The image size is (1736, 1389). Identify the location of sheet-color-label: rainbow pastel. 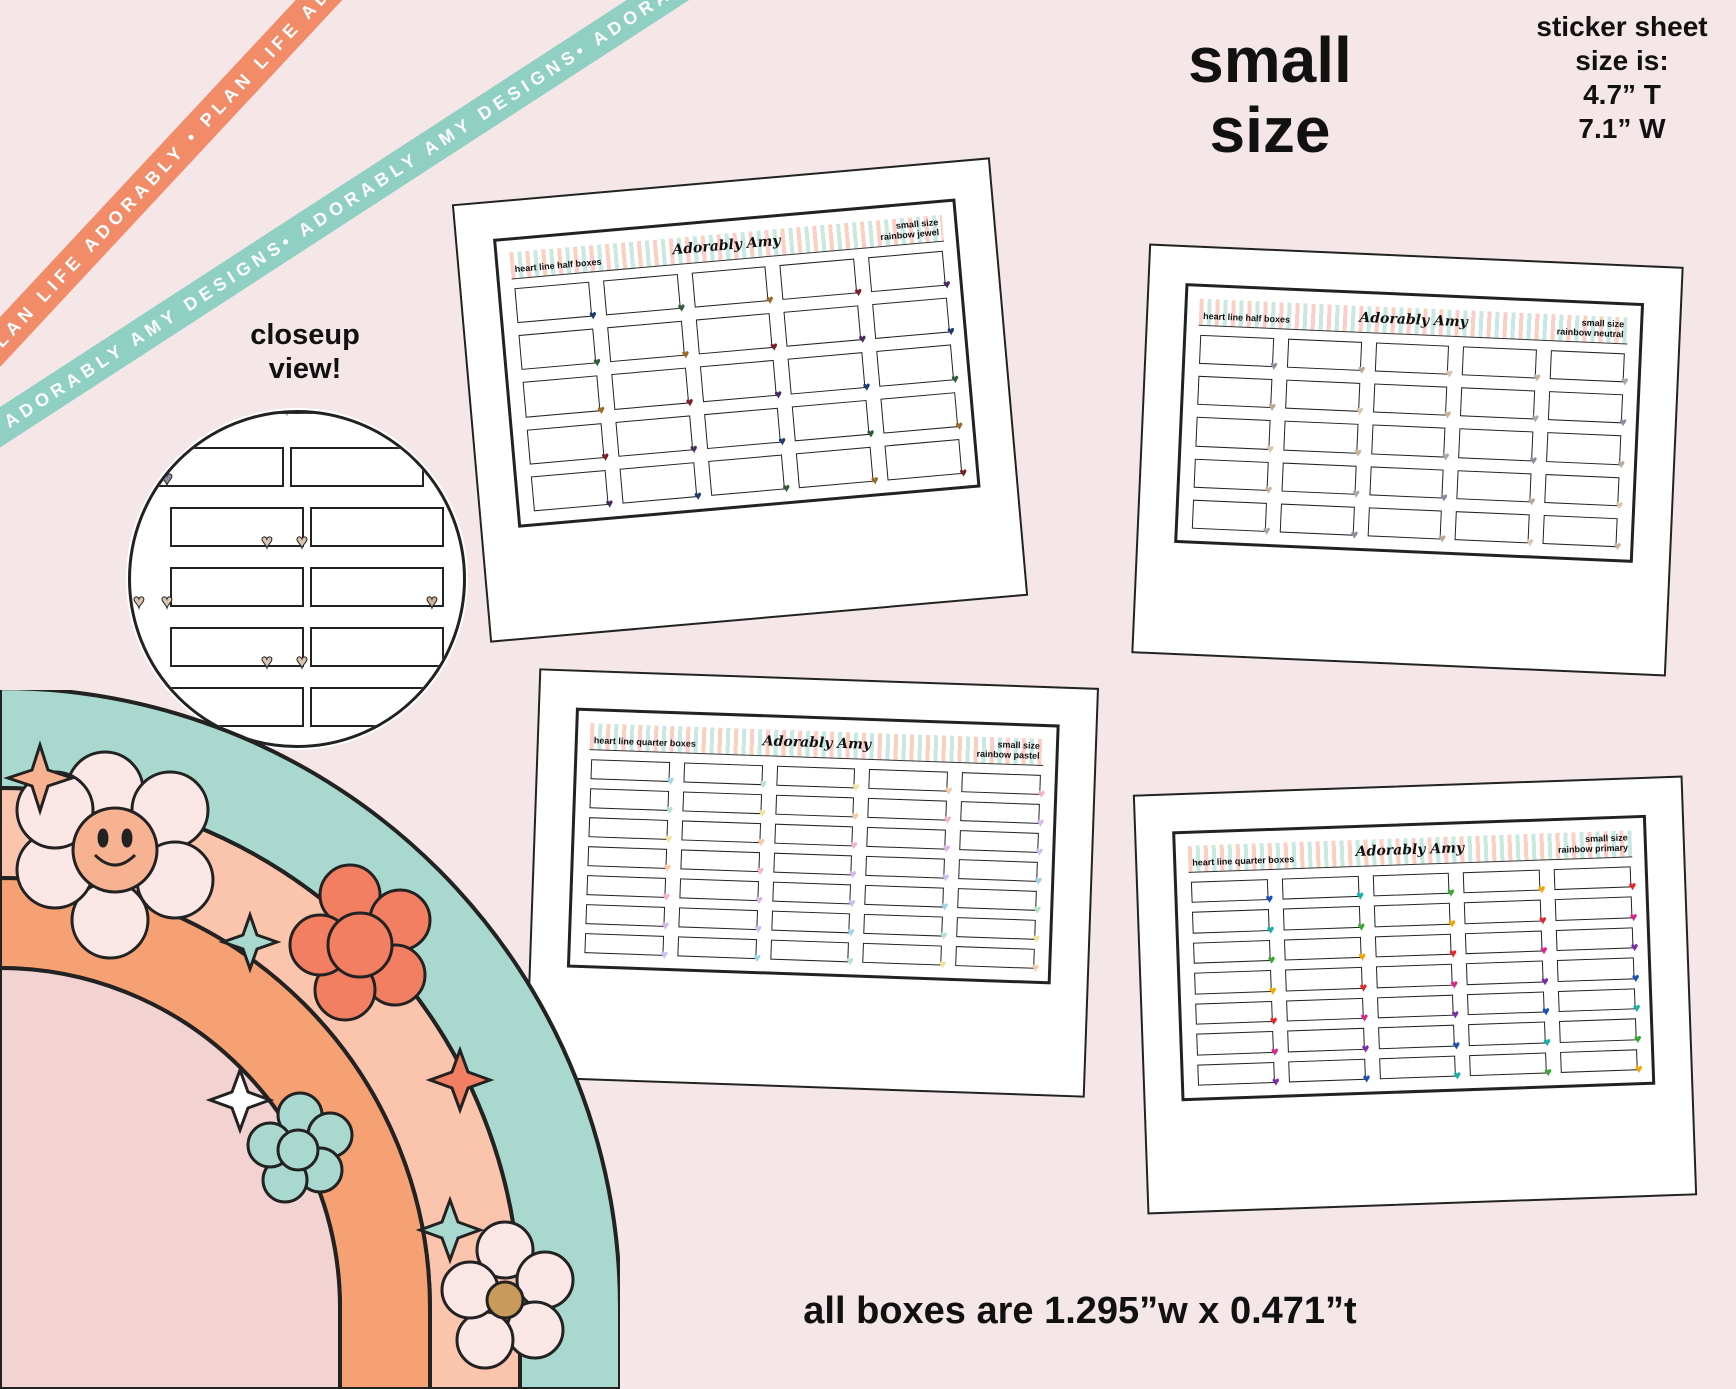
(1008, 754).